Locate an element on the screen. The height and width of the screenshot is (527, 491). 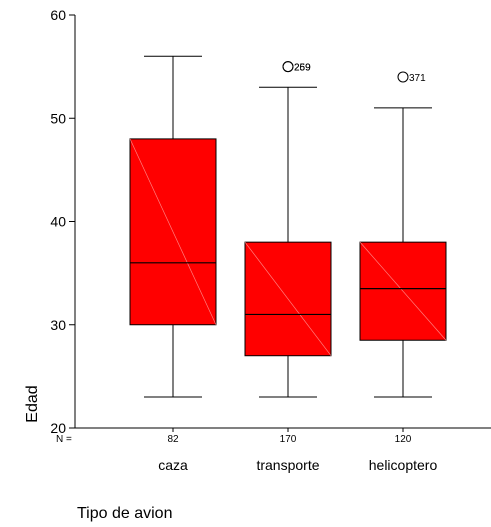
outlier-label: 259 is located at coordinates (302, 68).